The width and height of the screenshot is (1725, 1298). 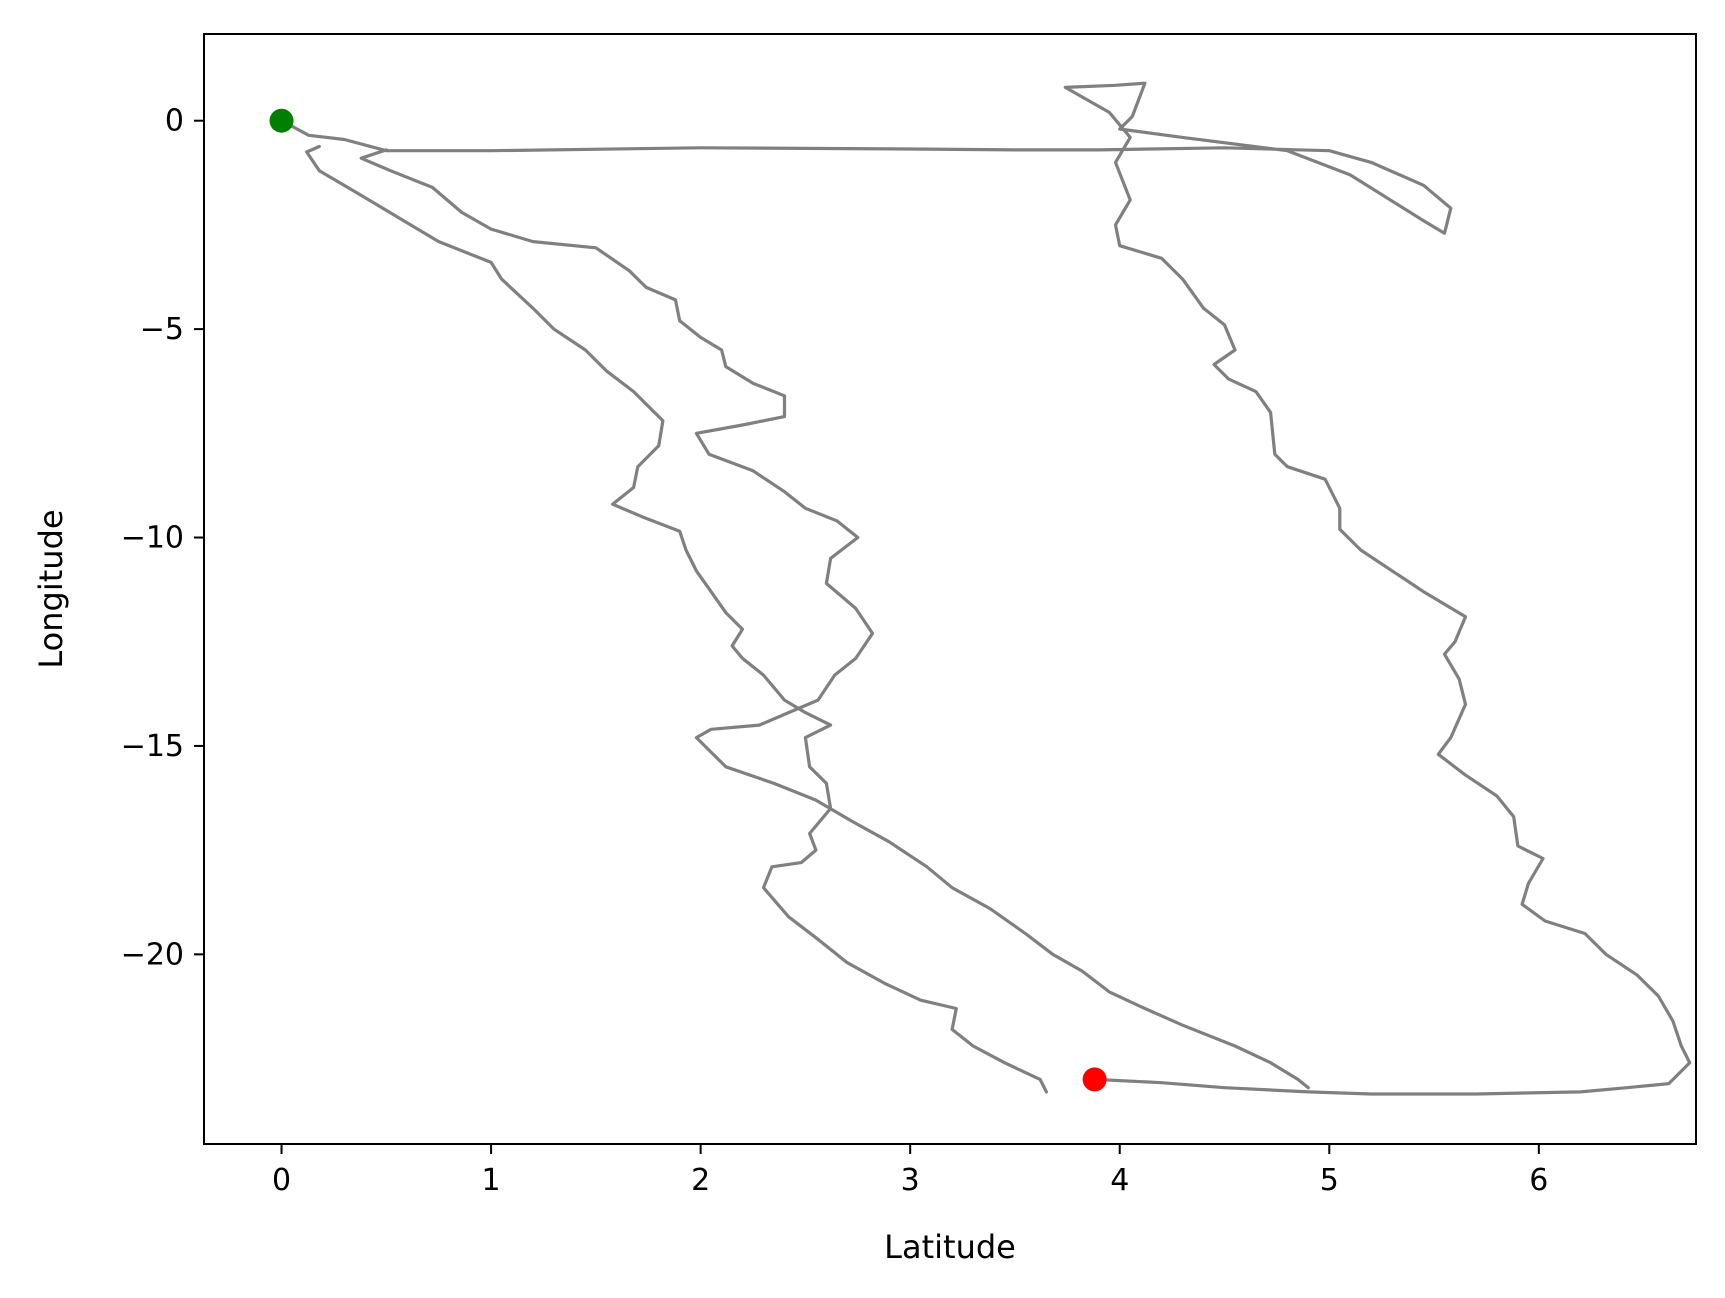 What do you see at coordinates (1119, 1180) in the screenshot?
I see `x-tick-label: 4` at bounding box center [1119, 1180].